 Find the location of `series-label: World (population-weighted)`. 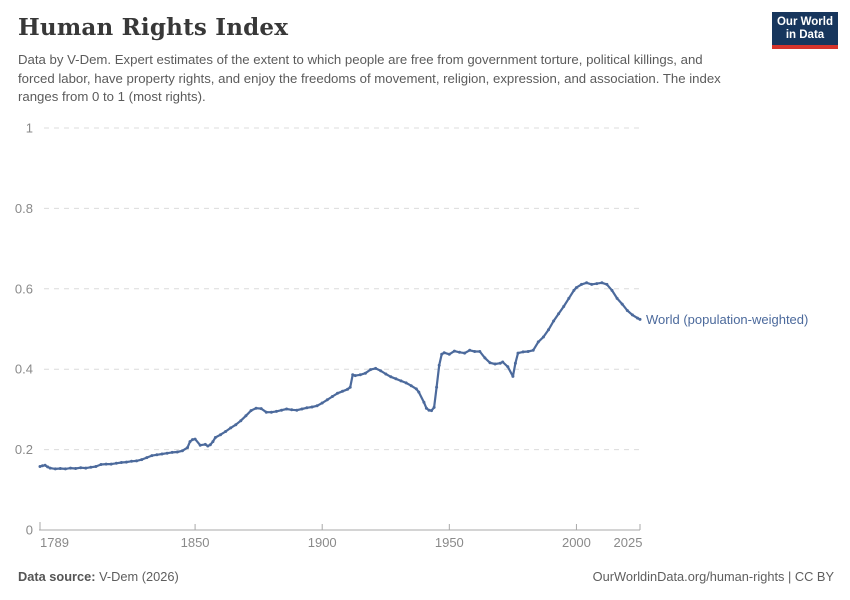

series-label: World (population-weighted) is located at coordinates (727, 319).